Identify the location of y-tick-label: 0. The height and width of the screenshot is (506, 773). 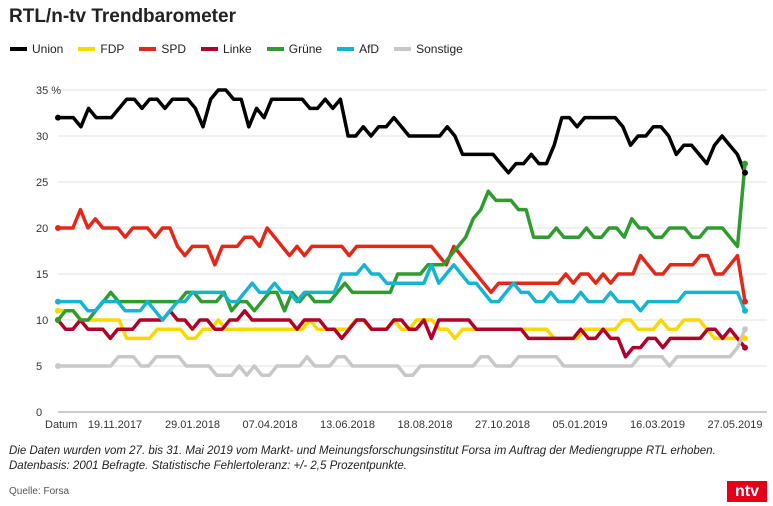
(39, 413).